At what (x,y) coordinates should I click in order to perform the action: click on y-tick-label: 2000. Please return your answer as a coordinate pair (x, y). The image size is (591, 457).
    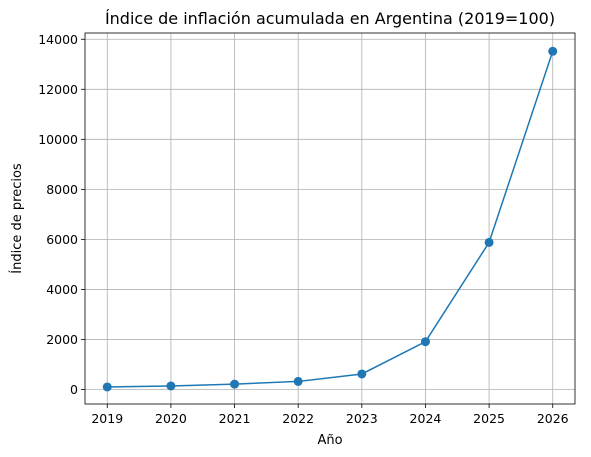
    Looking at the image, I should click on (62, 339).